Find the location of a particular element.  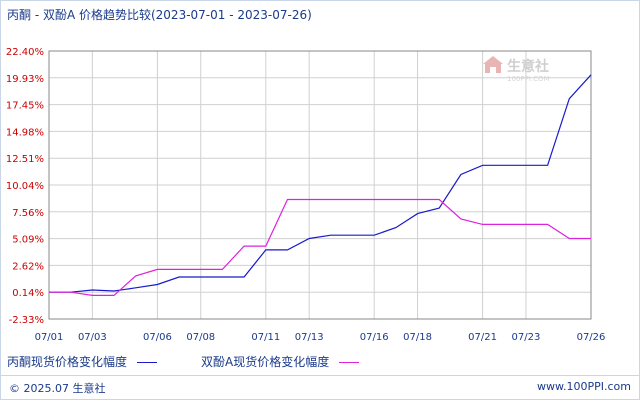

legend-label-1: 丙酮现货价格变化幅度 is located at coordinates (67, 362).